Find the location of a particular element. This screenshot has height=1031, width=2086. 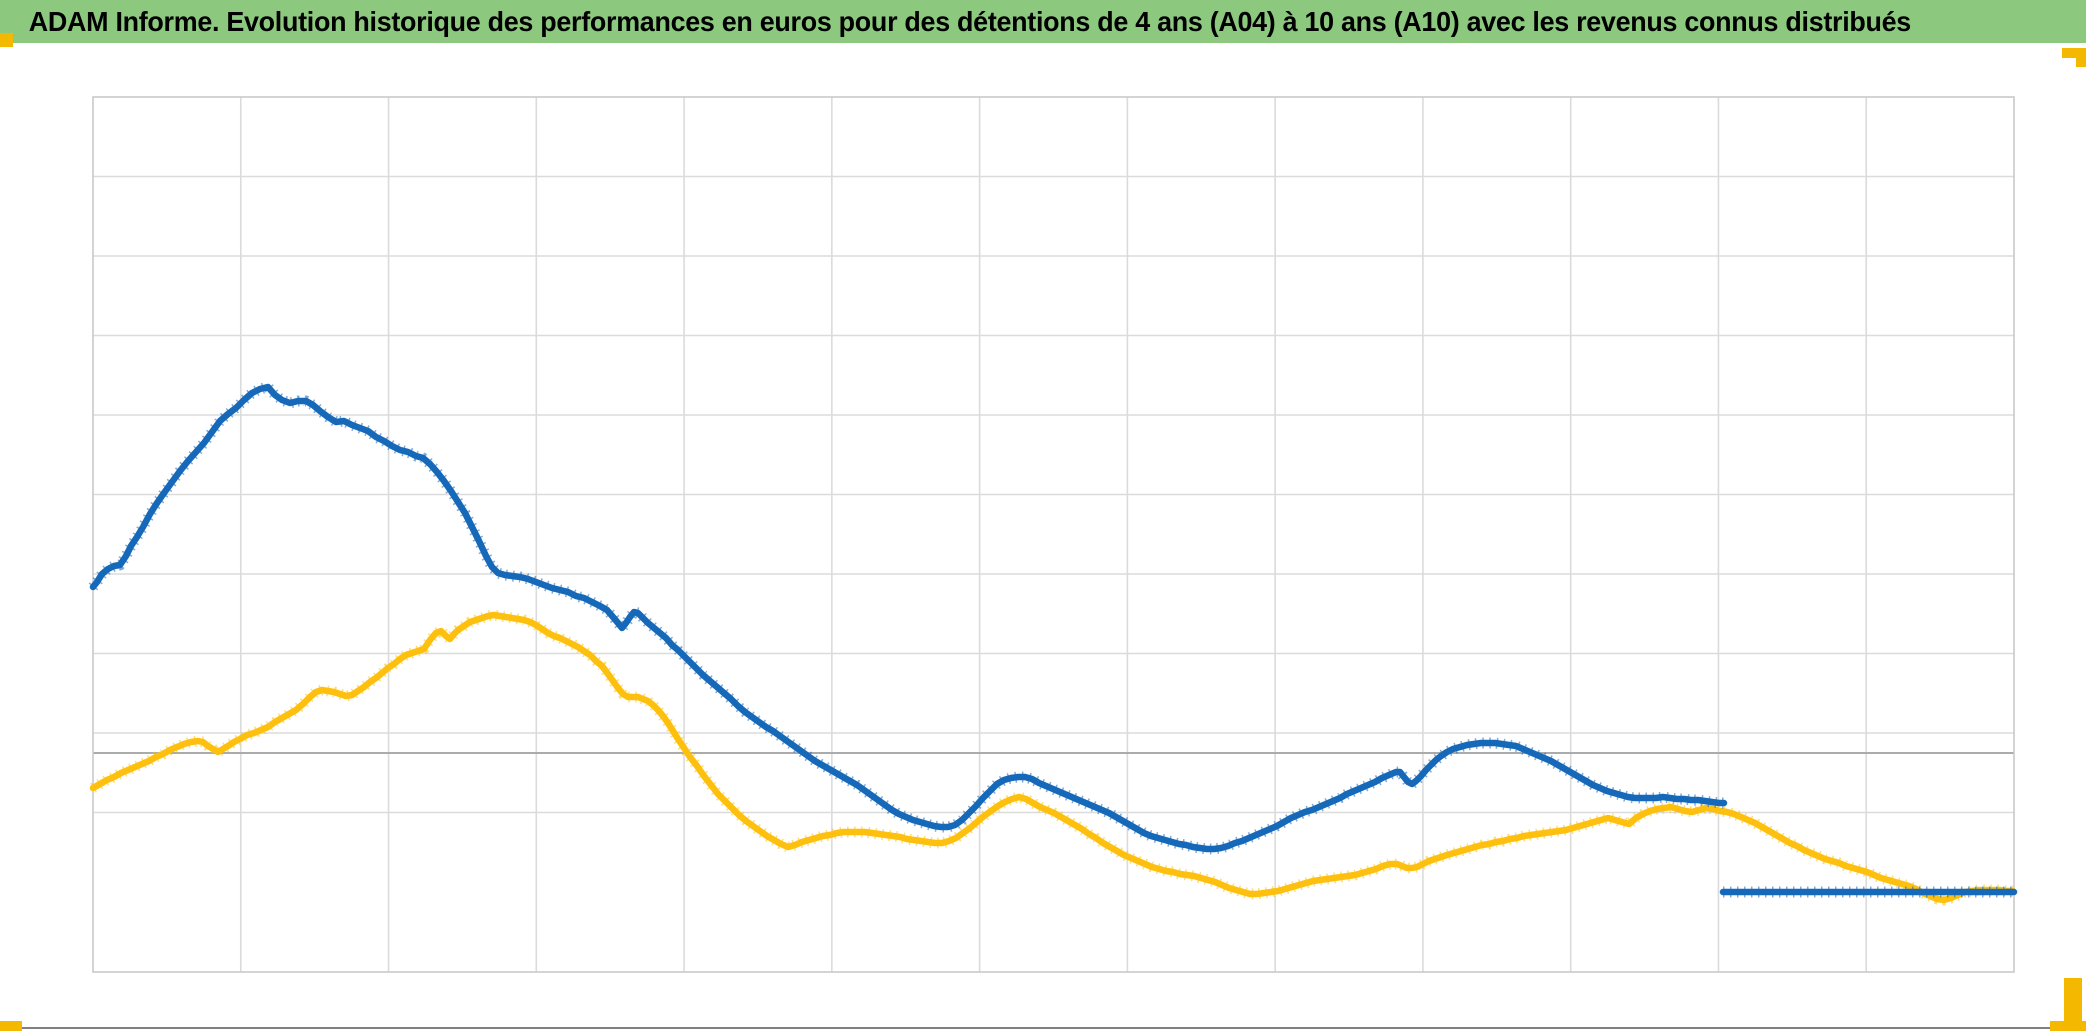

corner-handle-top-right-v is located at coordinates (2081, 57).